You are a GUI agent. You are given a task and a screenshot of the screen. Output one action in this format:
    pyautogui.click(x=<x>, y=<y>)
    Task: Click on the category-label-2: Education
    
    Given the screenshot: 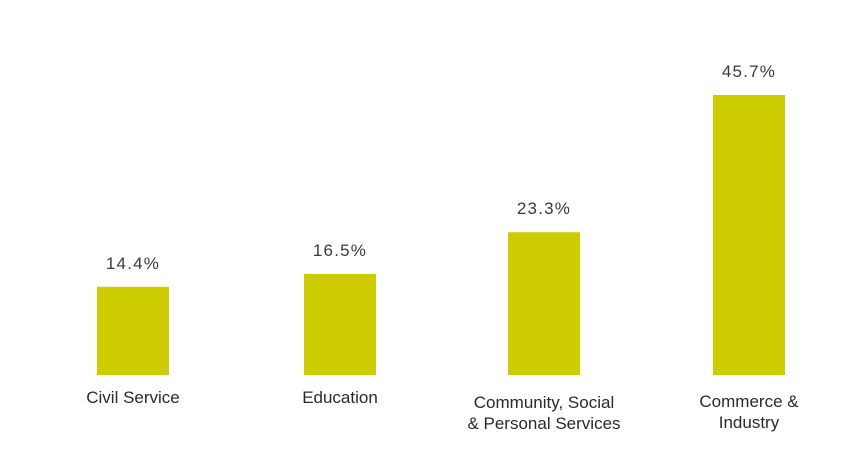 What is the action you would take?
    pyautogui.click(x=340, y=397)
    